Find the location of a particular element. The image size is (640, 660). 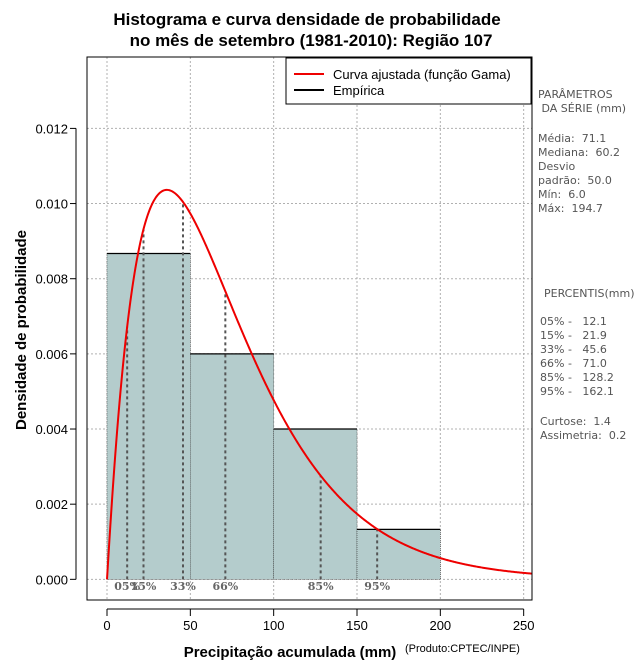

x-tick-label: 250 is located at coordinates (524, 625).